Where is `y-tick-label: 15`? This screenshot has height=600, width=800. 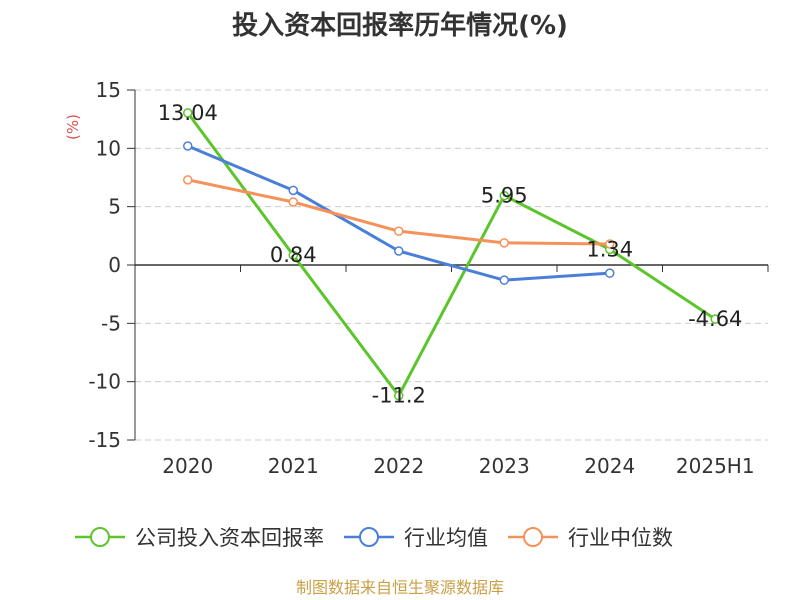 y-tick-label: 15 is located at coordinates (108, 90).